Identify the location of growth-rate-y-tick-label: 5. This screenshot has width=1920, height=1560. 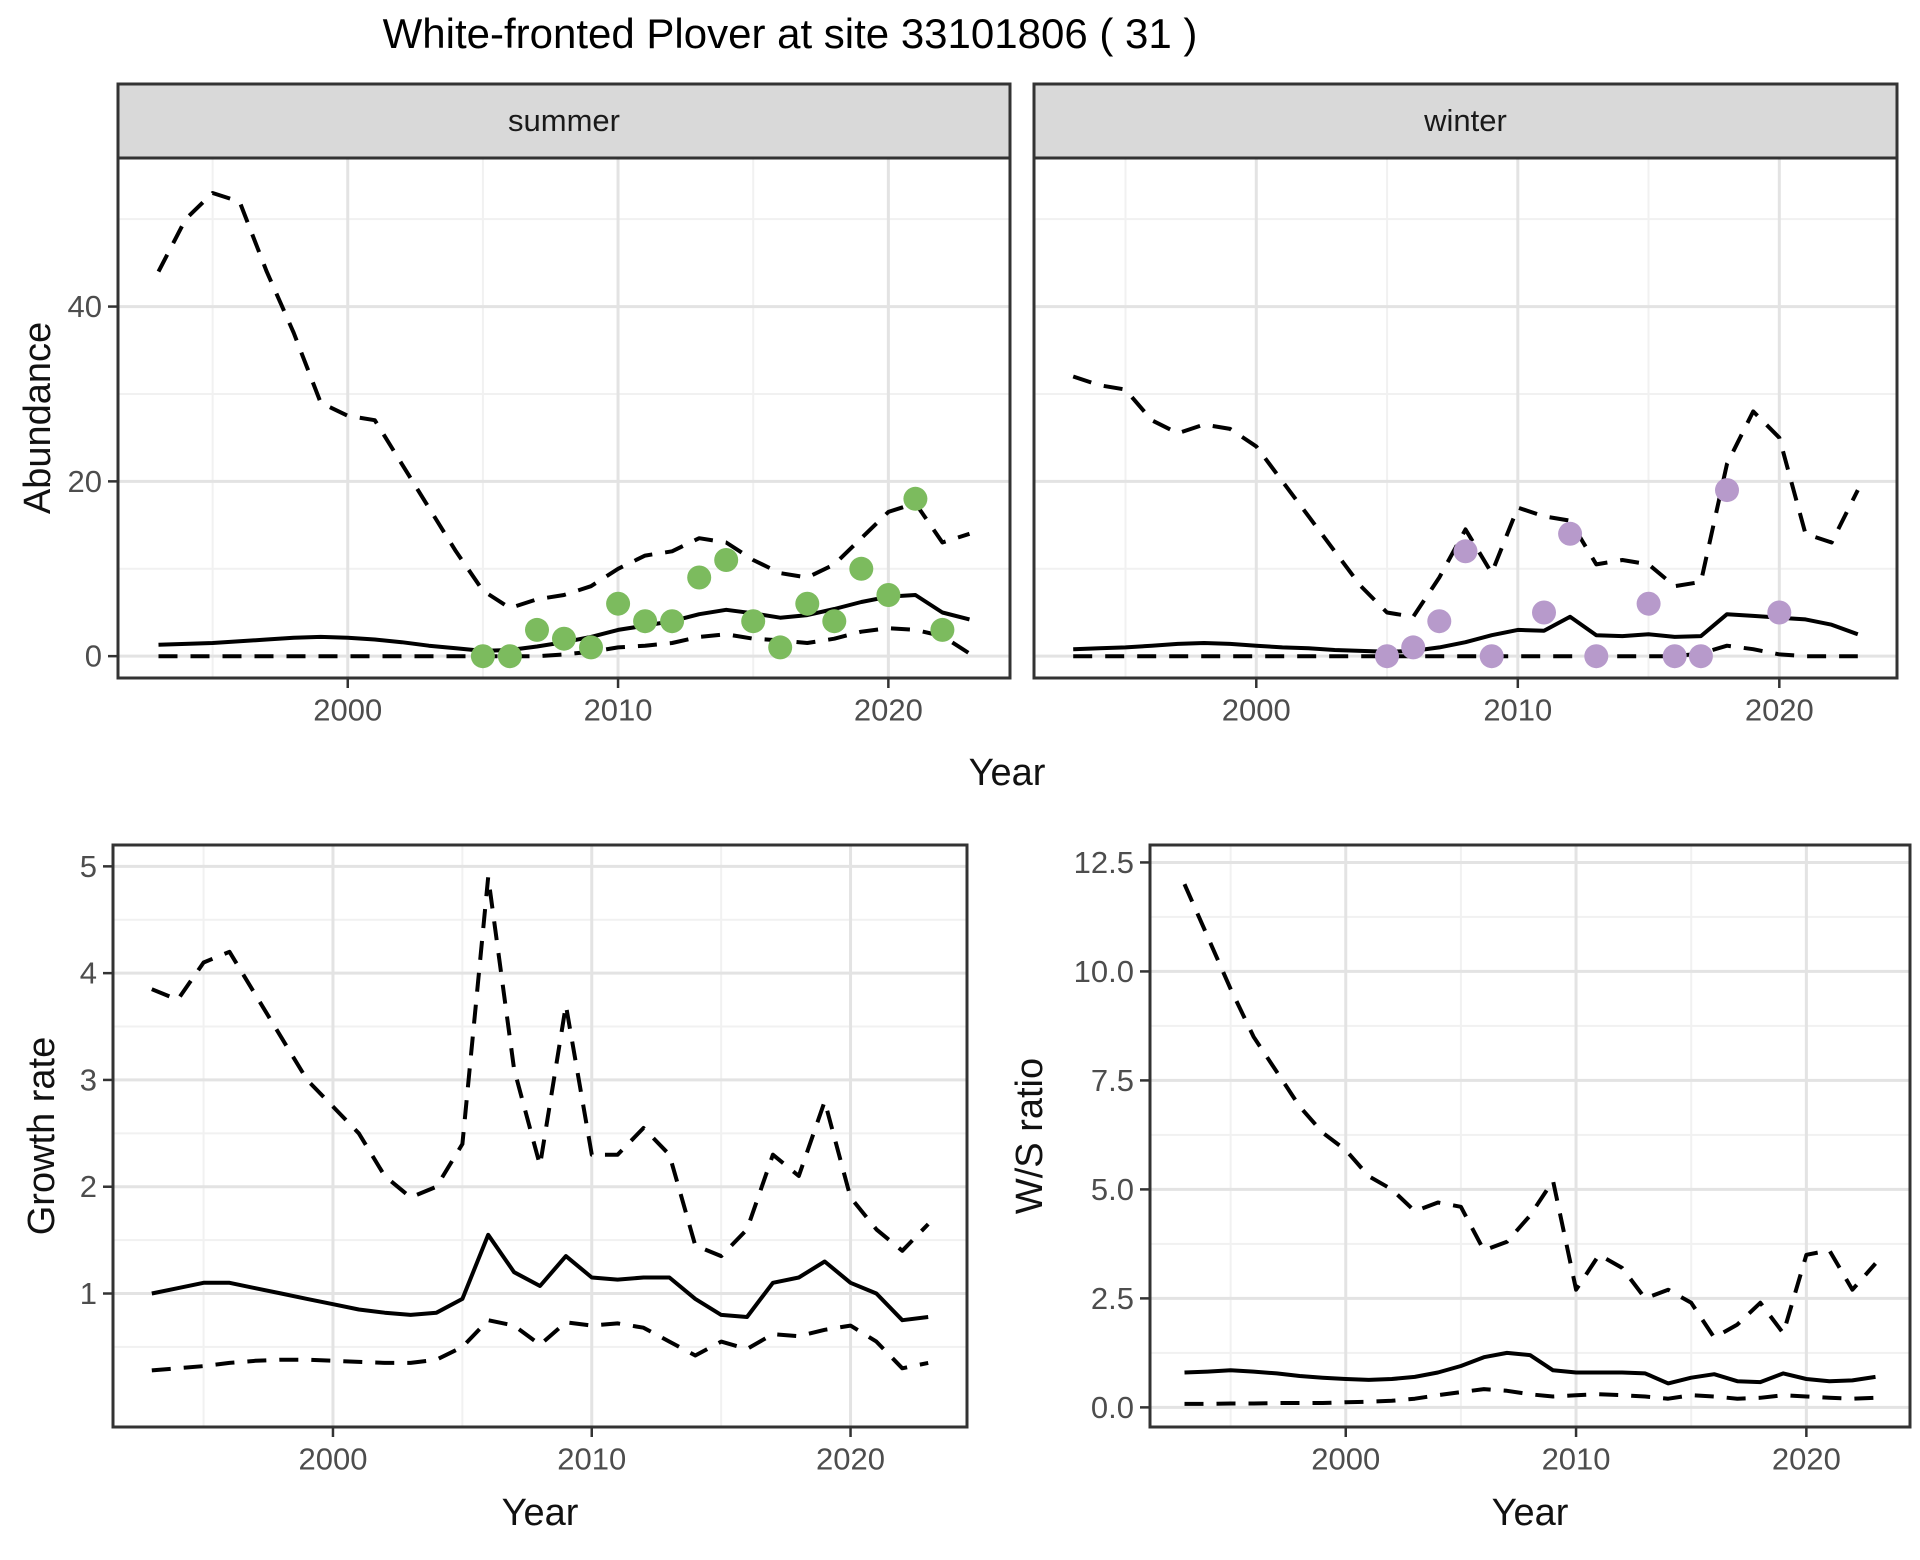
(88, 866).